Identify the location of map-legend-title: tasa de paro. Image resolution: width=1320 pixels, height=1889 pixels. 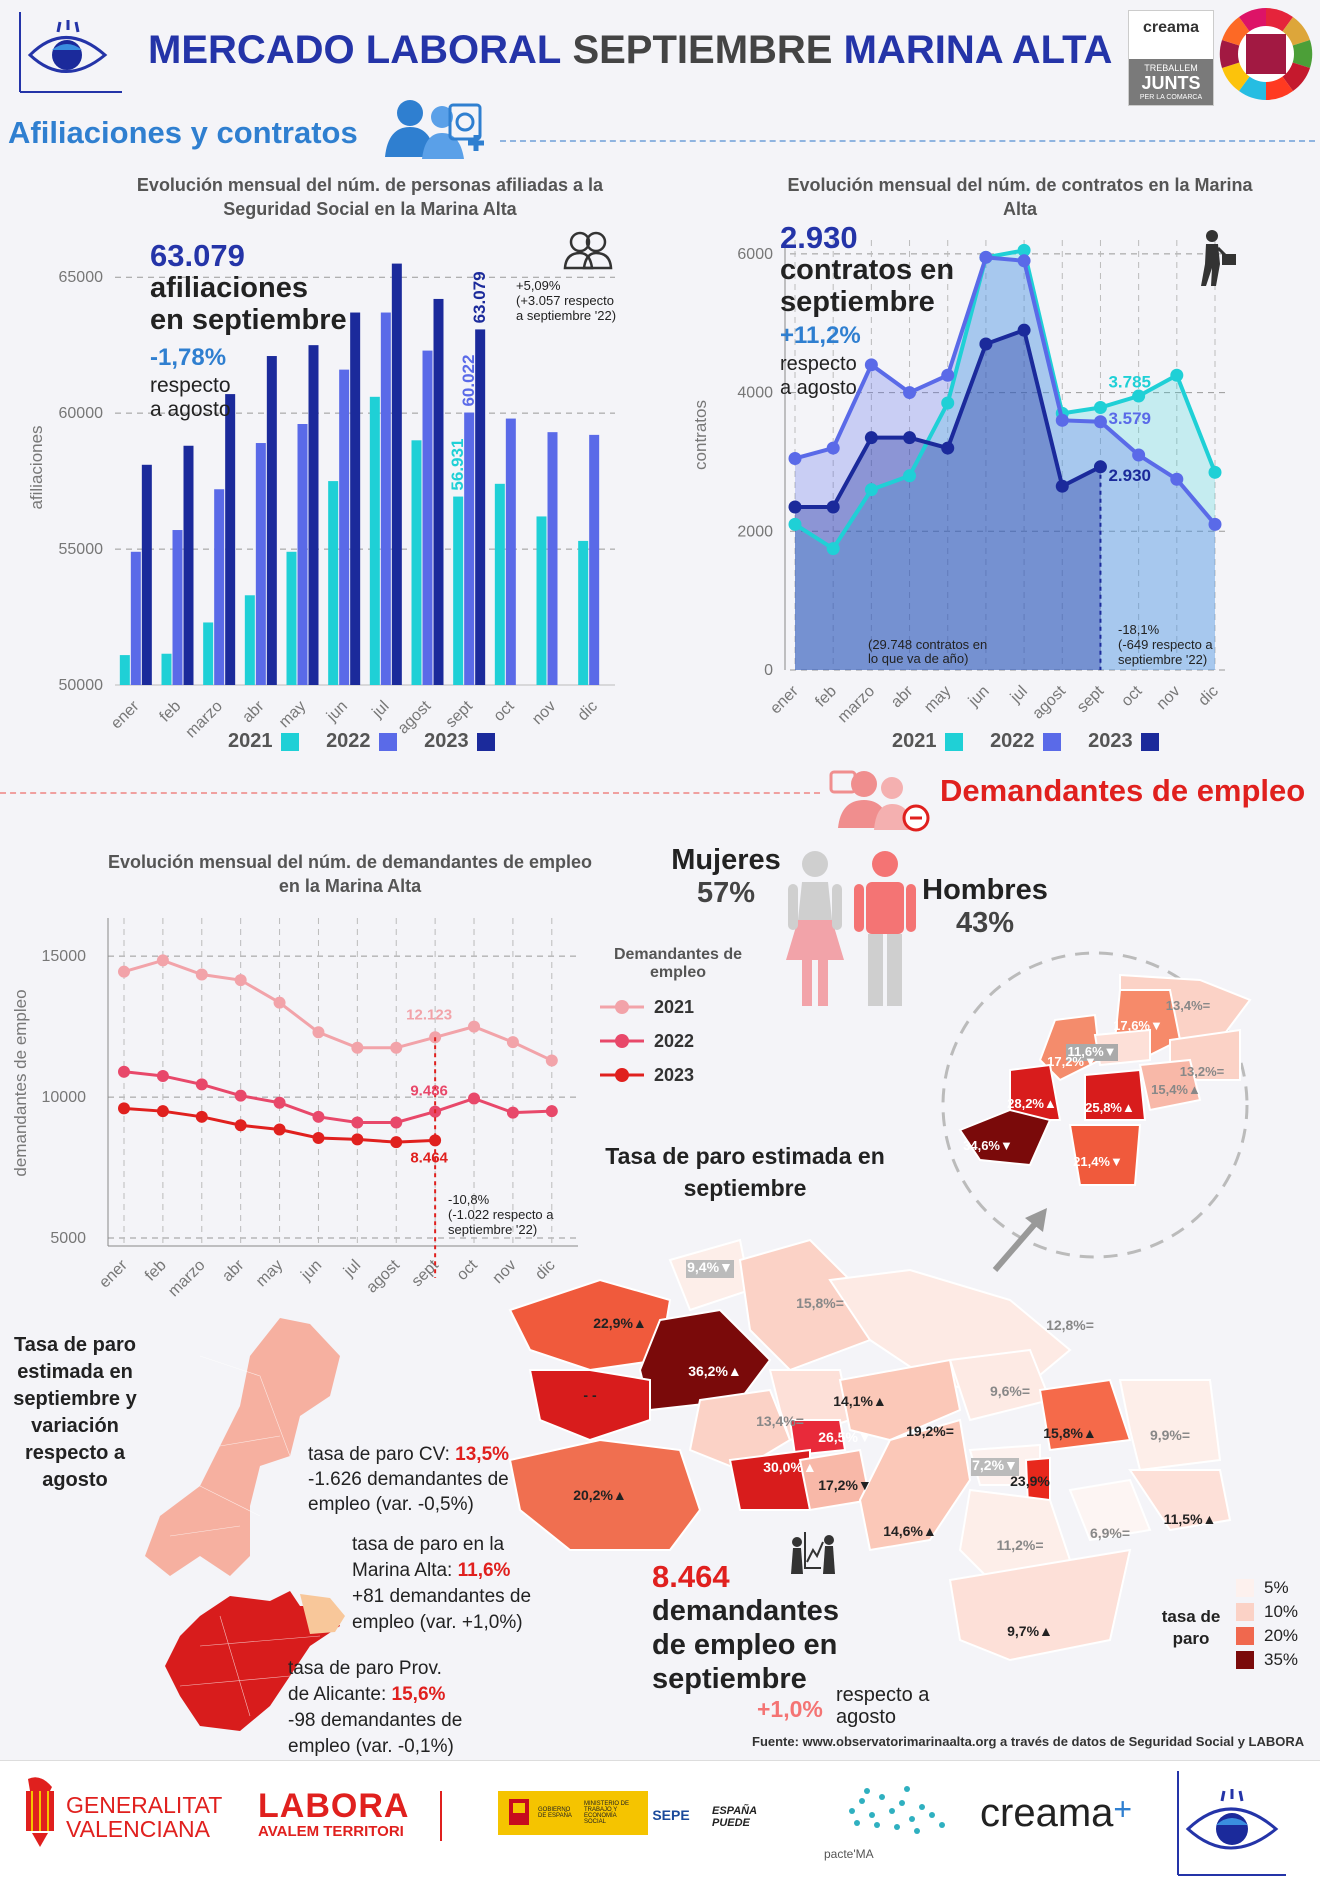
(1191, 1628).